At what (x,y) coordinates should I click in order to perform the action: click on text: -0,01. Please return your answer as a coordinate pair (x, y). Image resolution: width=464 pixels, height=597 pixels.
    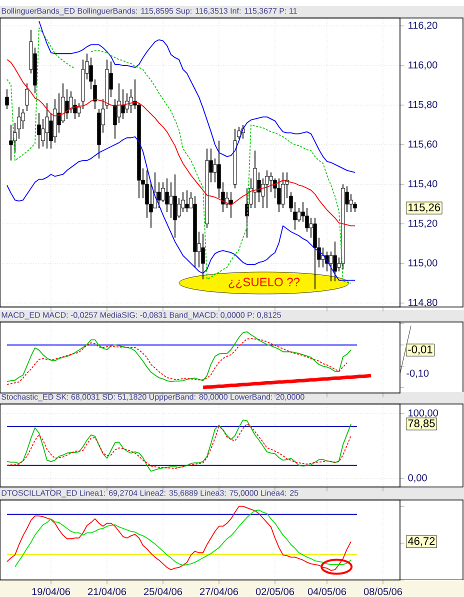
    Looking at the image, I should click on (420, 350).